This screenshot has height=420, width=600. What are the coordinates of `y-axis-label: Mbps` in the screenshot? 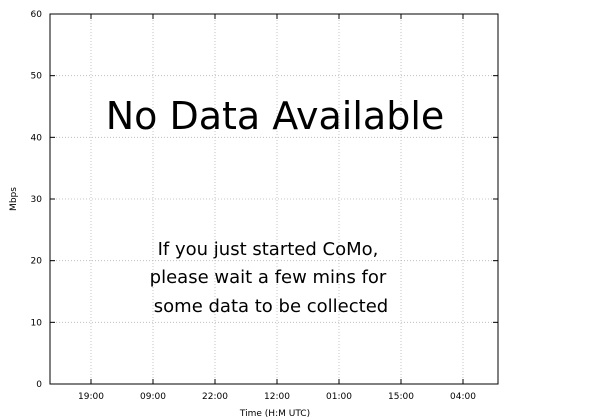 It's located at (14, 199).